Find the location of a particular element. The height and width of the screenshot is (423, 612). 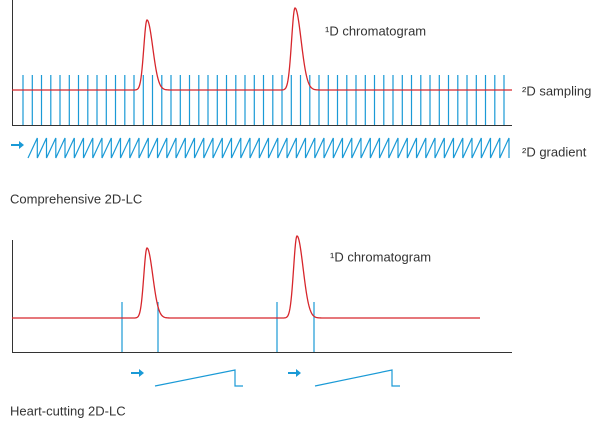

sampling-label: ²D sampling is located at coordinates (556, 90).